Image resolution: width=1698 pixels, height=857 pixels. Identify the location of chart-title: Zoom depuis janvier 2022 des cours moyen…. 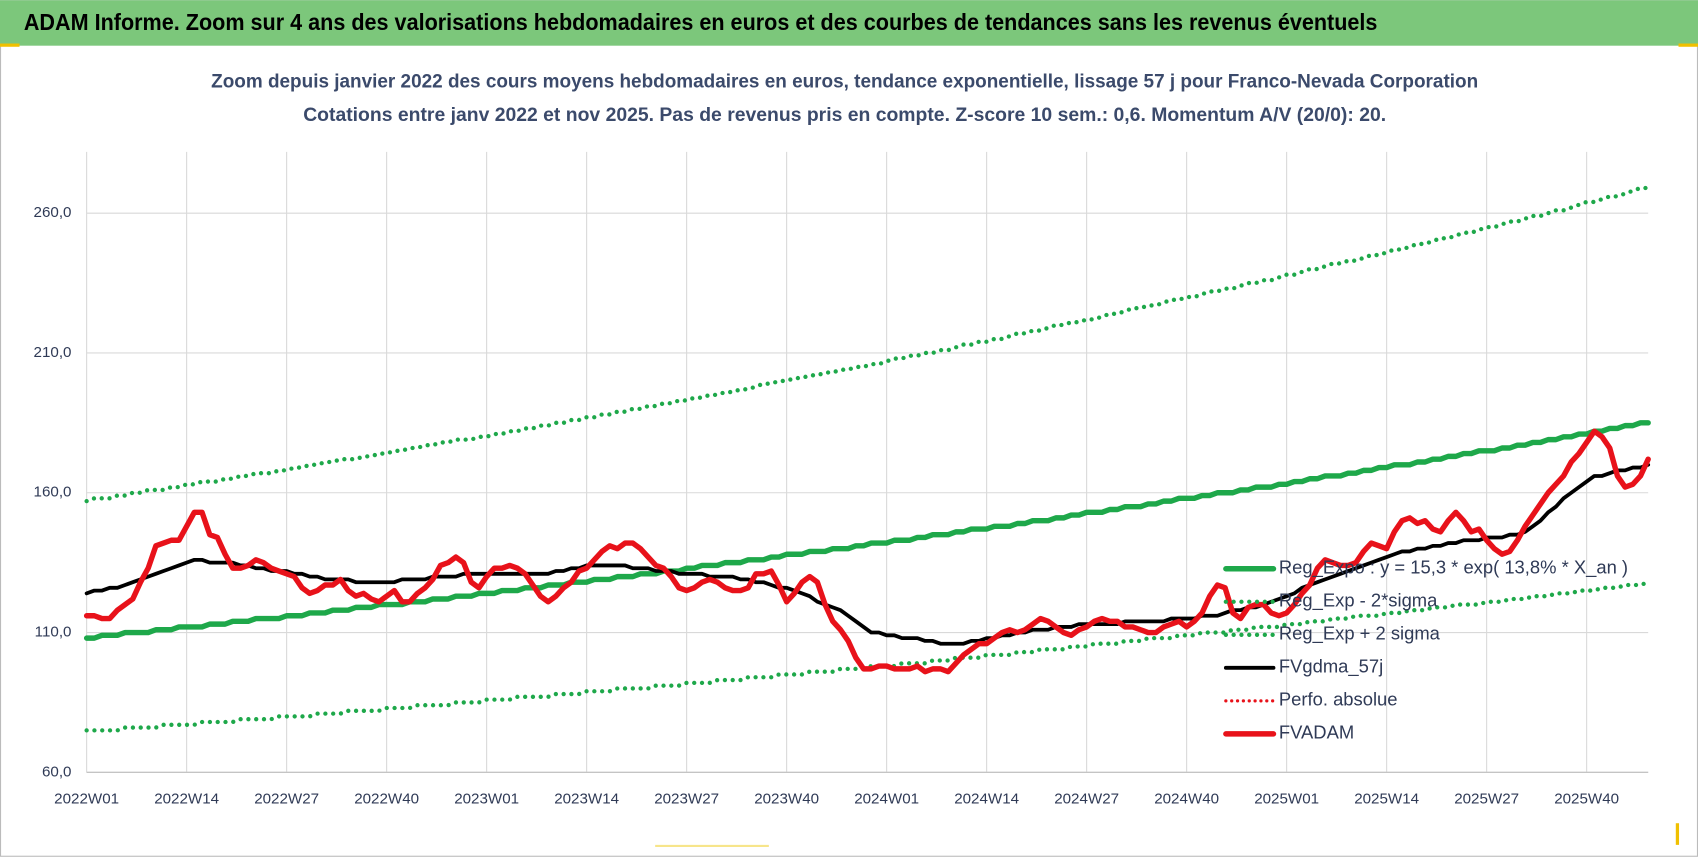
(844, 82).